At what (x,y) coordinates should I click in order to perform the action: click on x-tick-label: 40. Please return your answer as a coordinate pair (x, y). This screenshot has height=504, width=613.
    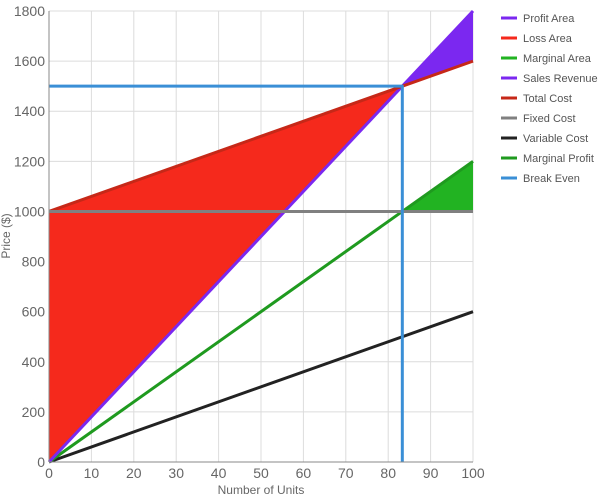
    Looking at the image, I should click on (219, 473).